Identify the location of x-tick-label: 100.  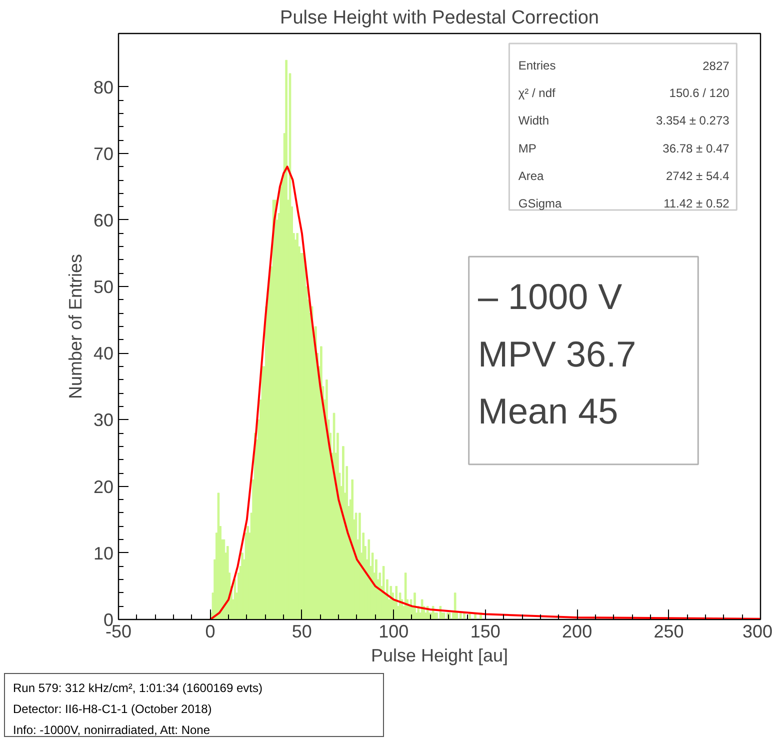
(393, 632).